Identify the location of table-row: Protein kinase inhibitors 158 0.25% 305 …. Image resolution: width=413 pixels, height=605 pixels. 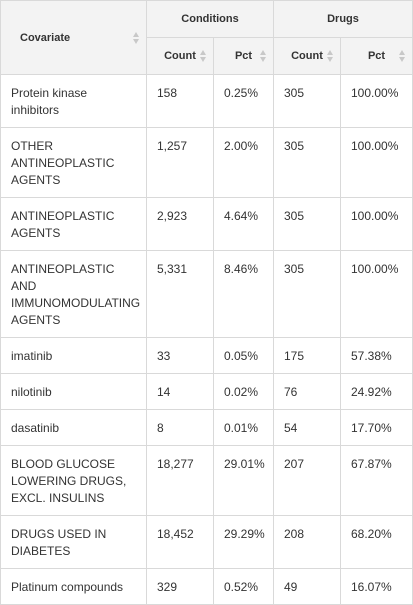
(206, 101).